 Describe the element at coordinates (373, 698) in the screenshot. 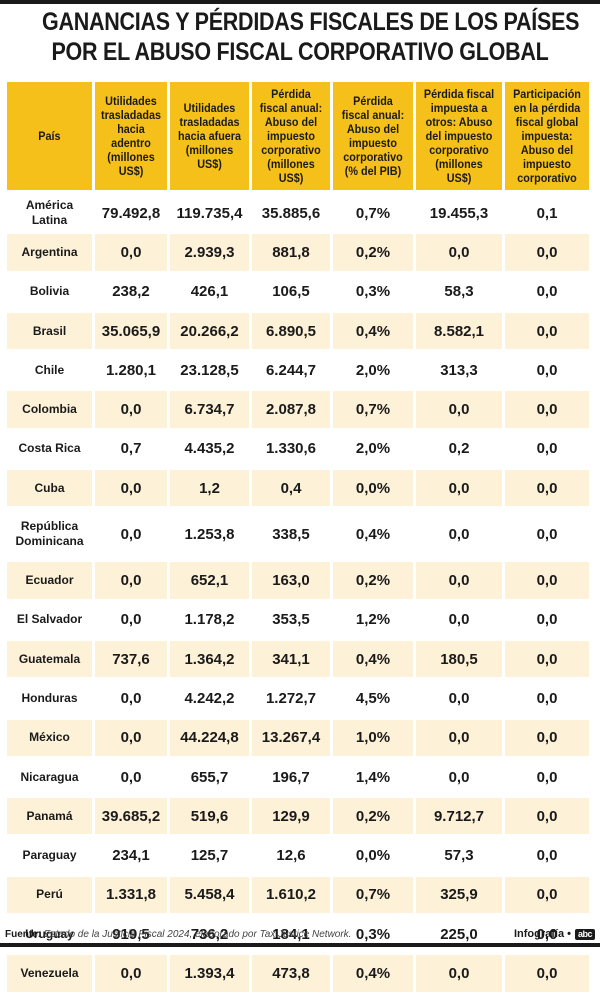

I see `value-cell: 4,5%` at that location.